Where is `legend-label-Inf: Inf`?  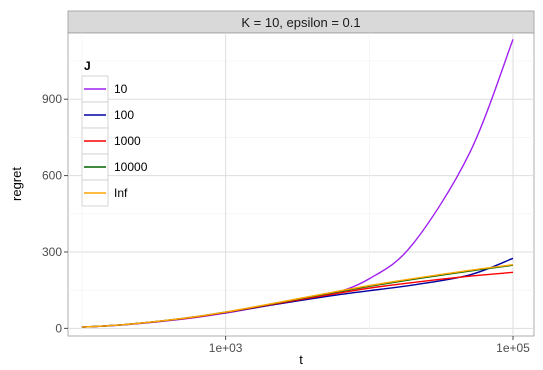 legend-label-Inf: Inf is located at coordinates (121, 193).